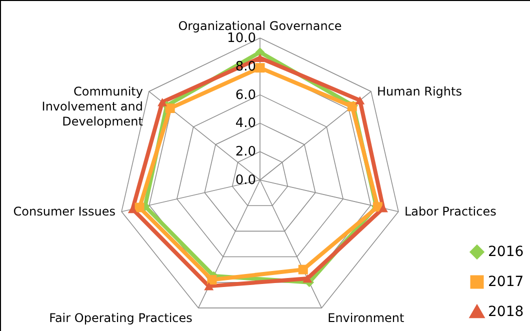  I want to click on y-tick-label: 2.0, so click(245, 152).